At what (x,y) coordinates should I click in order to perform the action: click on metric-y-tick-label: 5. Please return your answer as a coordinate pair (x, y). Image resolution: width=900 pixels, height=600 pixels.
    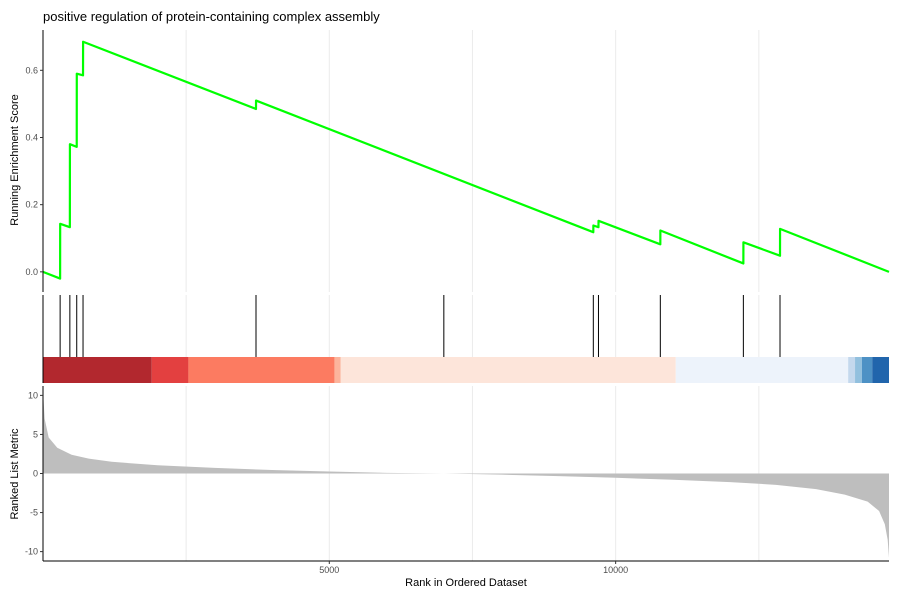
    Looking at the image, I should click on (35, 434).